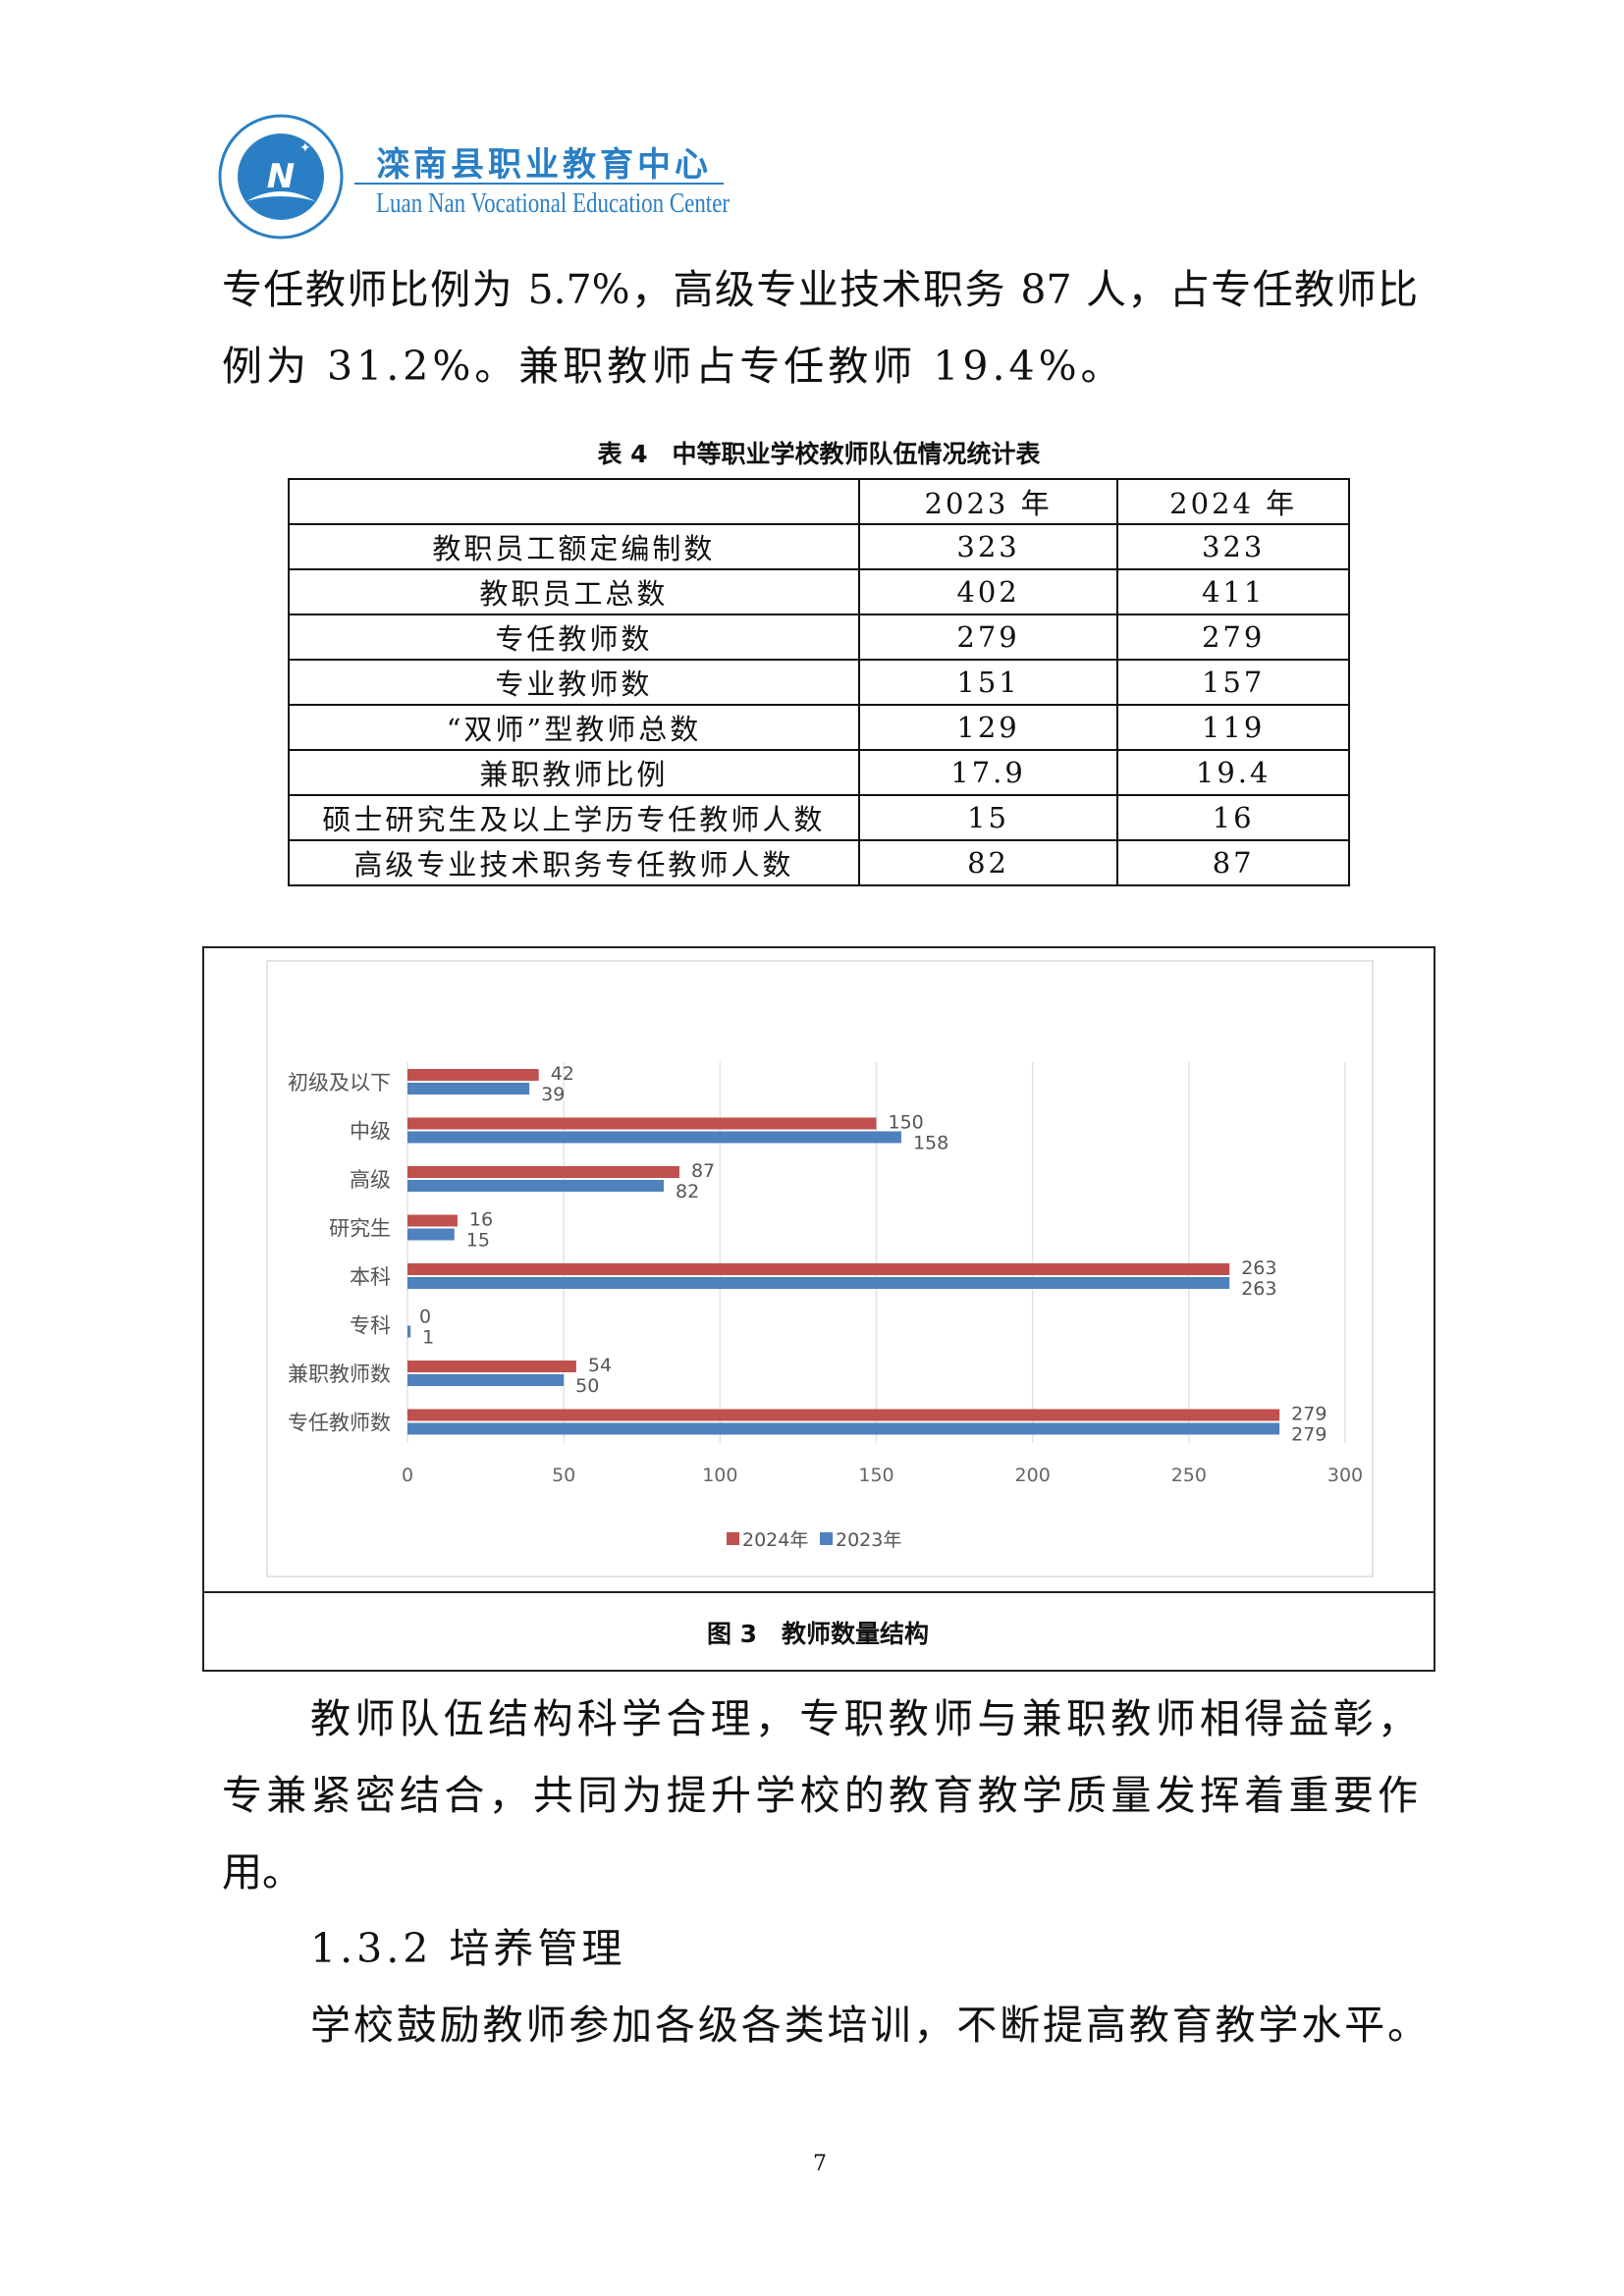  Describe the element at coordinates (988, 772) in the screenshot. I see `table-cell: 17.9` at that location.